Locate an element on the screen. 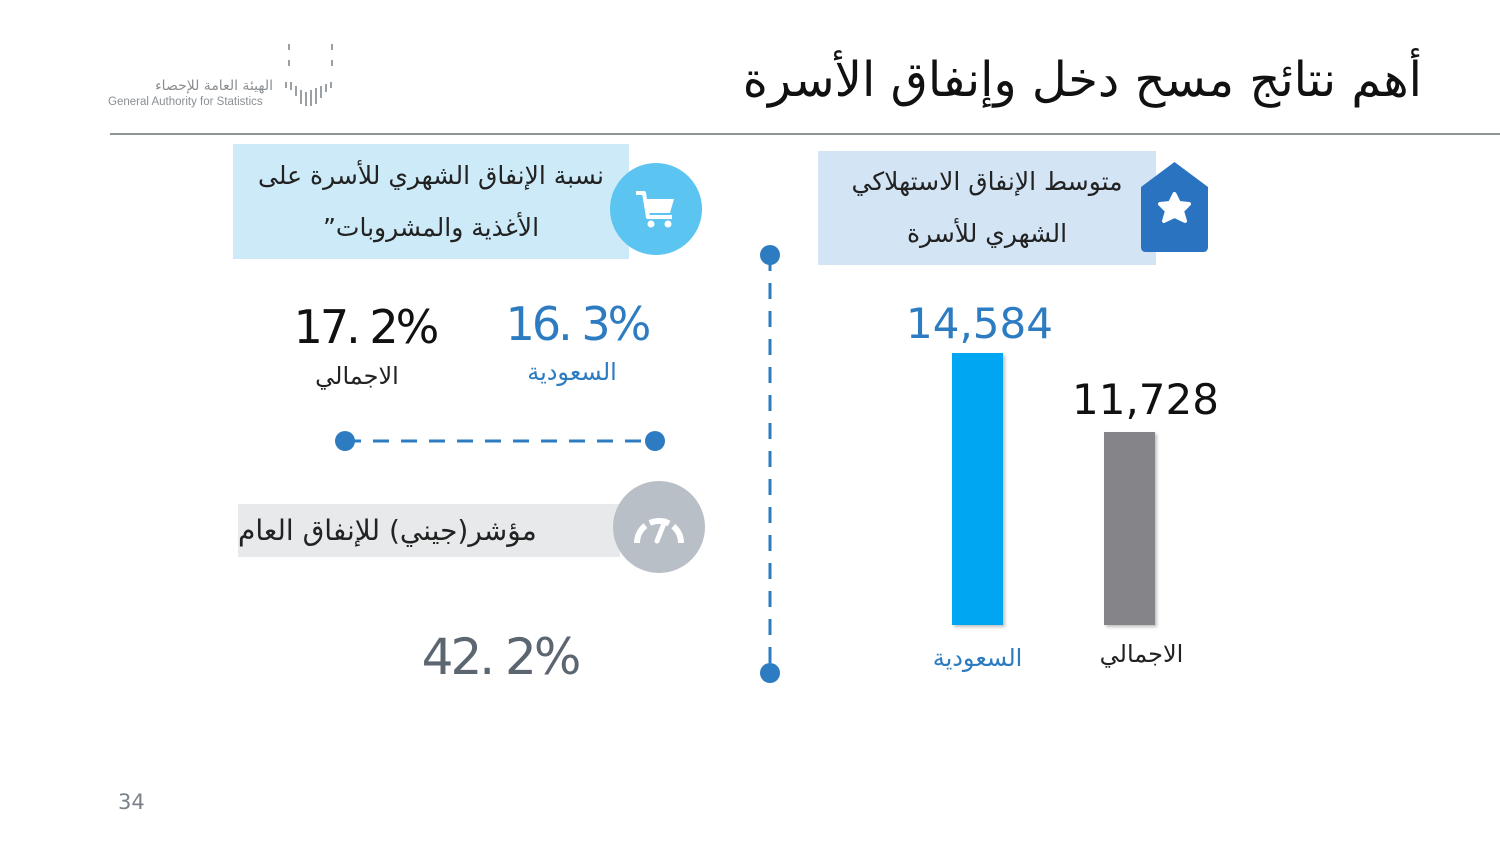  bar-saudi is located at coordinates (977, 489).